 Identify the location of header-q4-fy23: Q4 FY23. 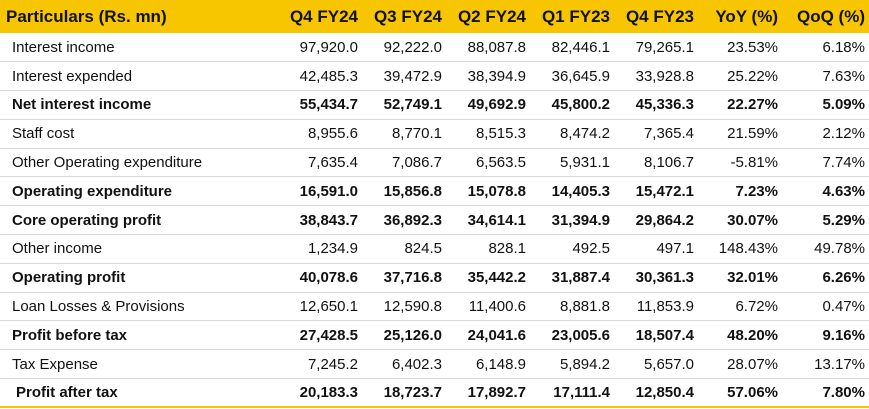
(659, 16).